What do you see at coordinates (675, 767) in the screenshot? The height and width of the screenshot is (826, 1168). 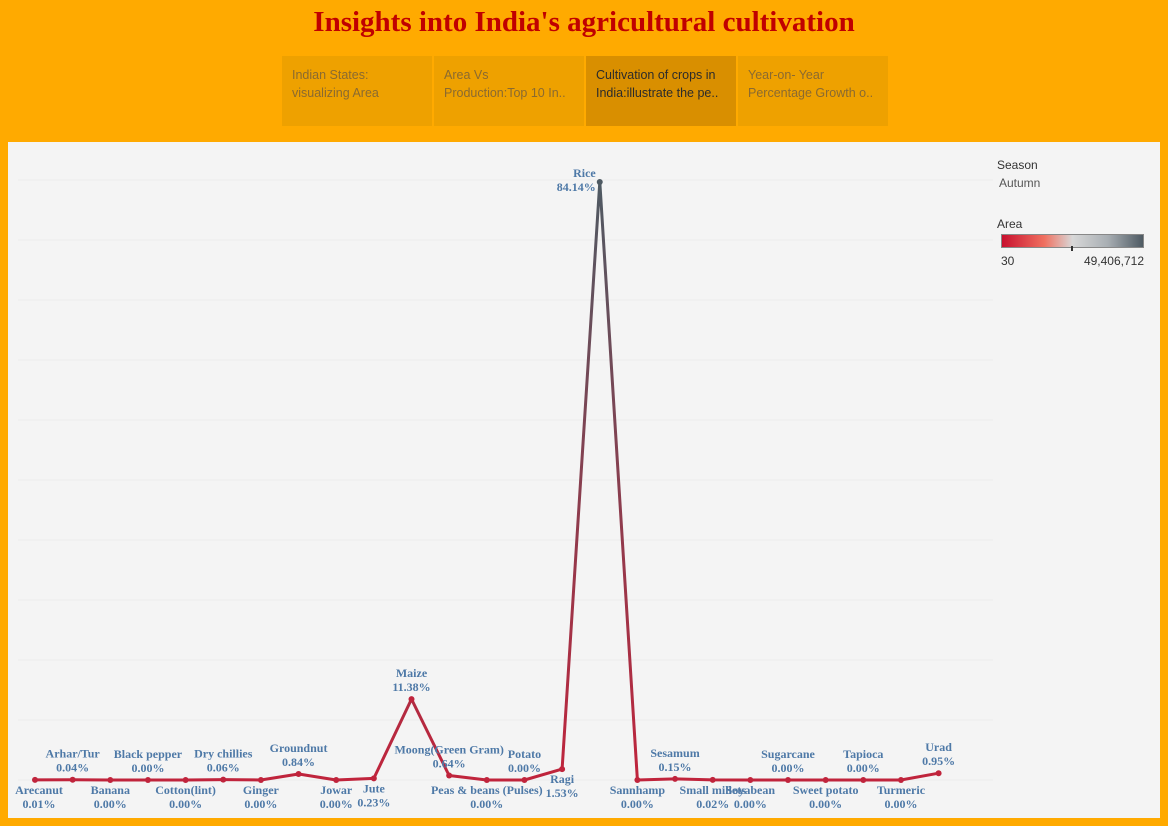 I see `value-label: 0.15%` at bounding box center [675, 767].